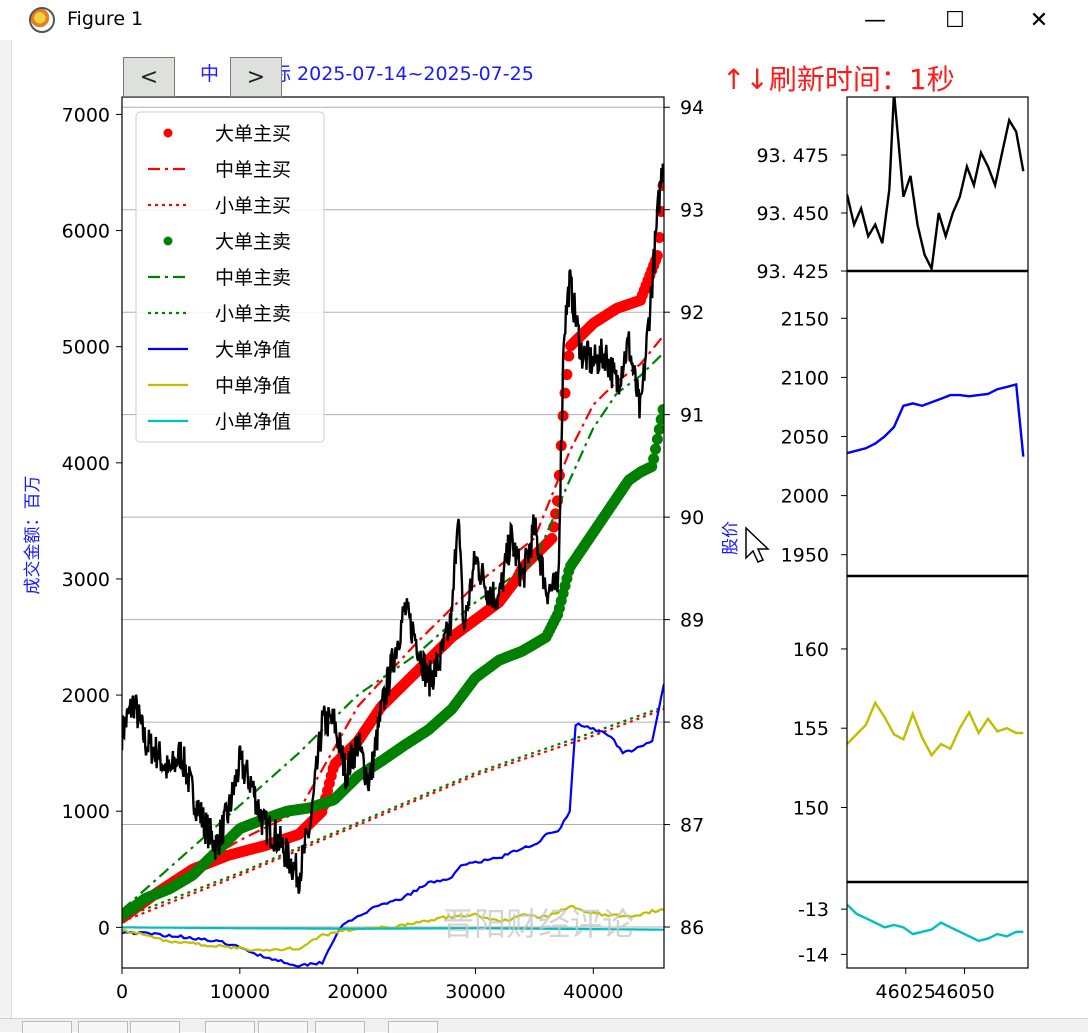  Describe the element at coordinates (805, 438) in the screenshot. I see `y-tick-label: 2050` at that location.